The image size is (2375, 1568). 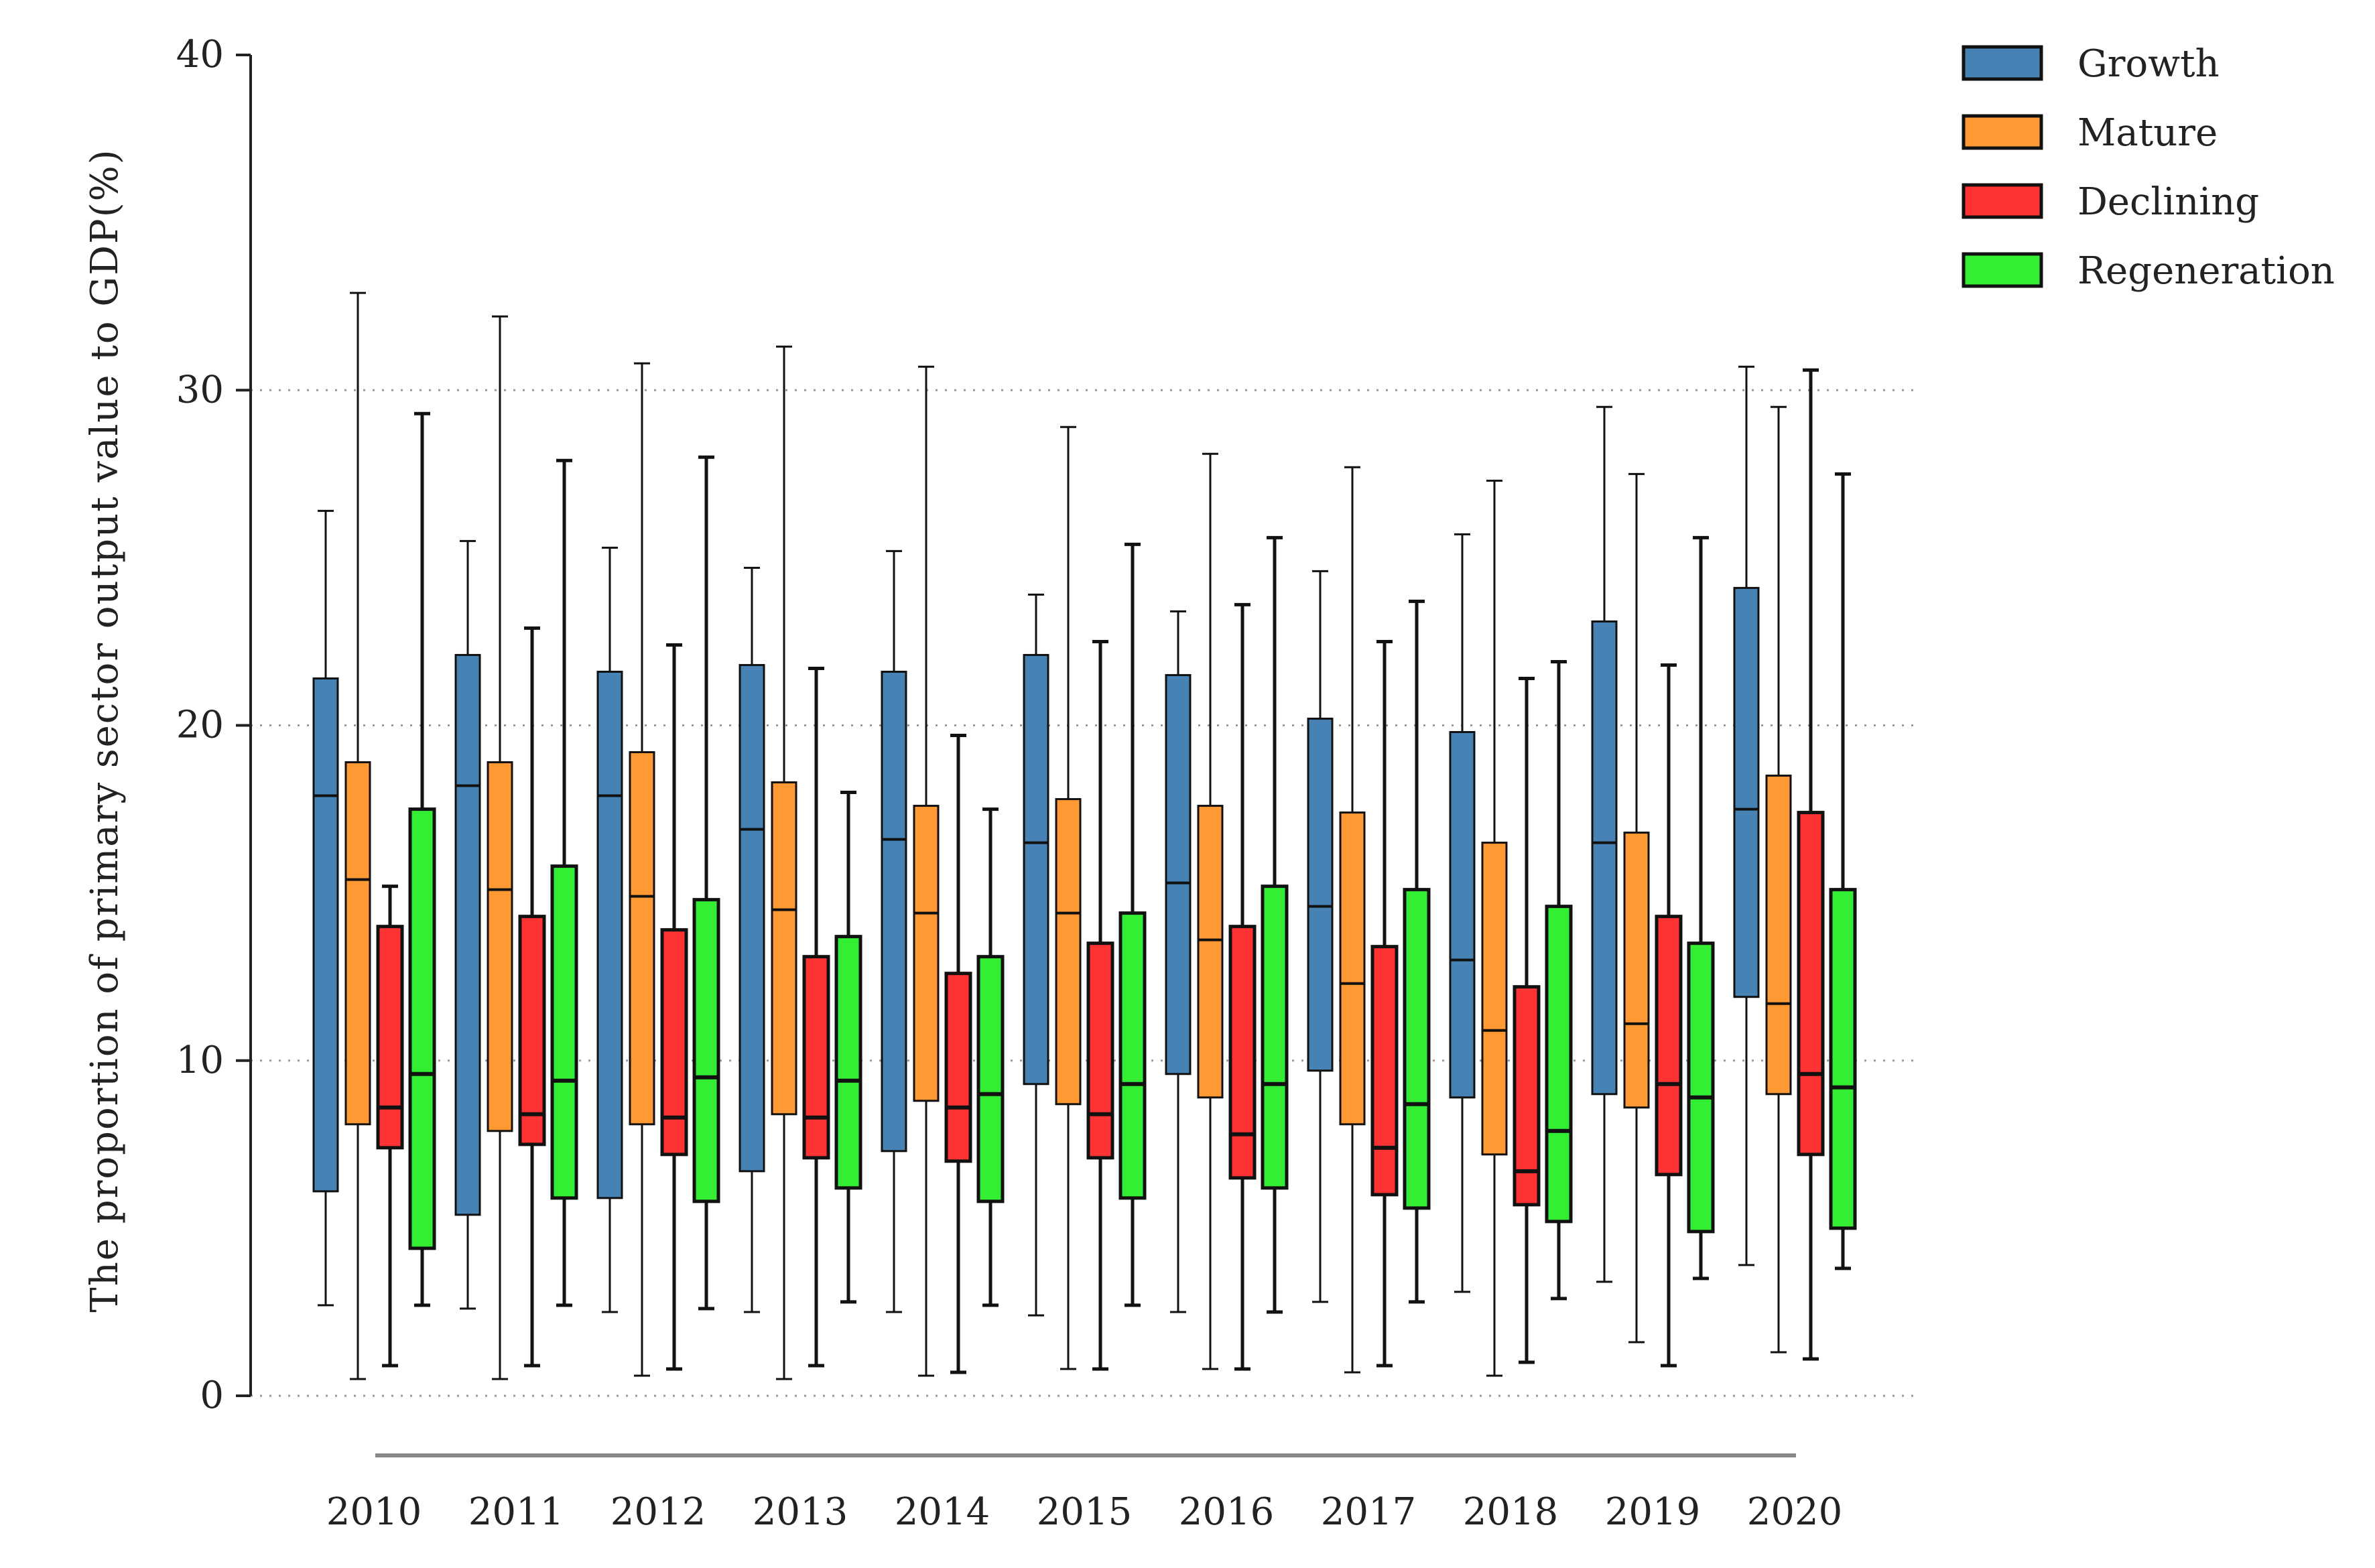 I want to click on y-tick-label: 30, so click(x=200, y=389).